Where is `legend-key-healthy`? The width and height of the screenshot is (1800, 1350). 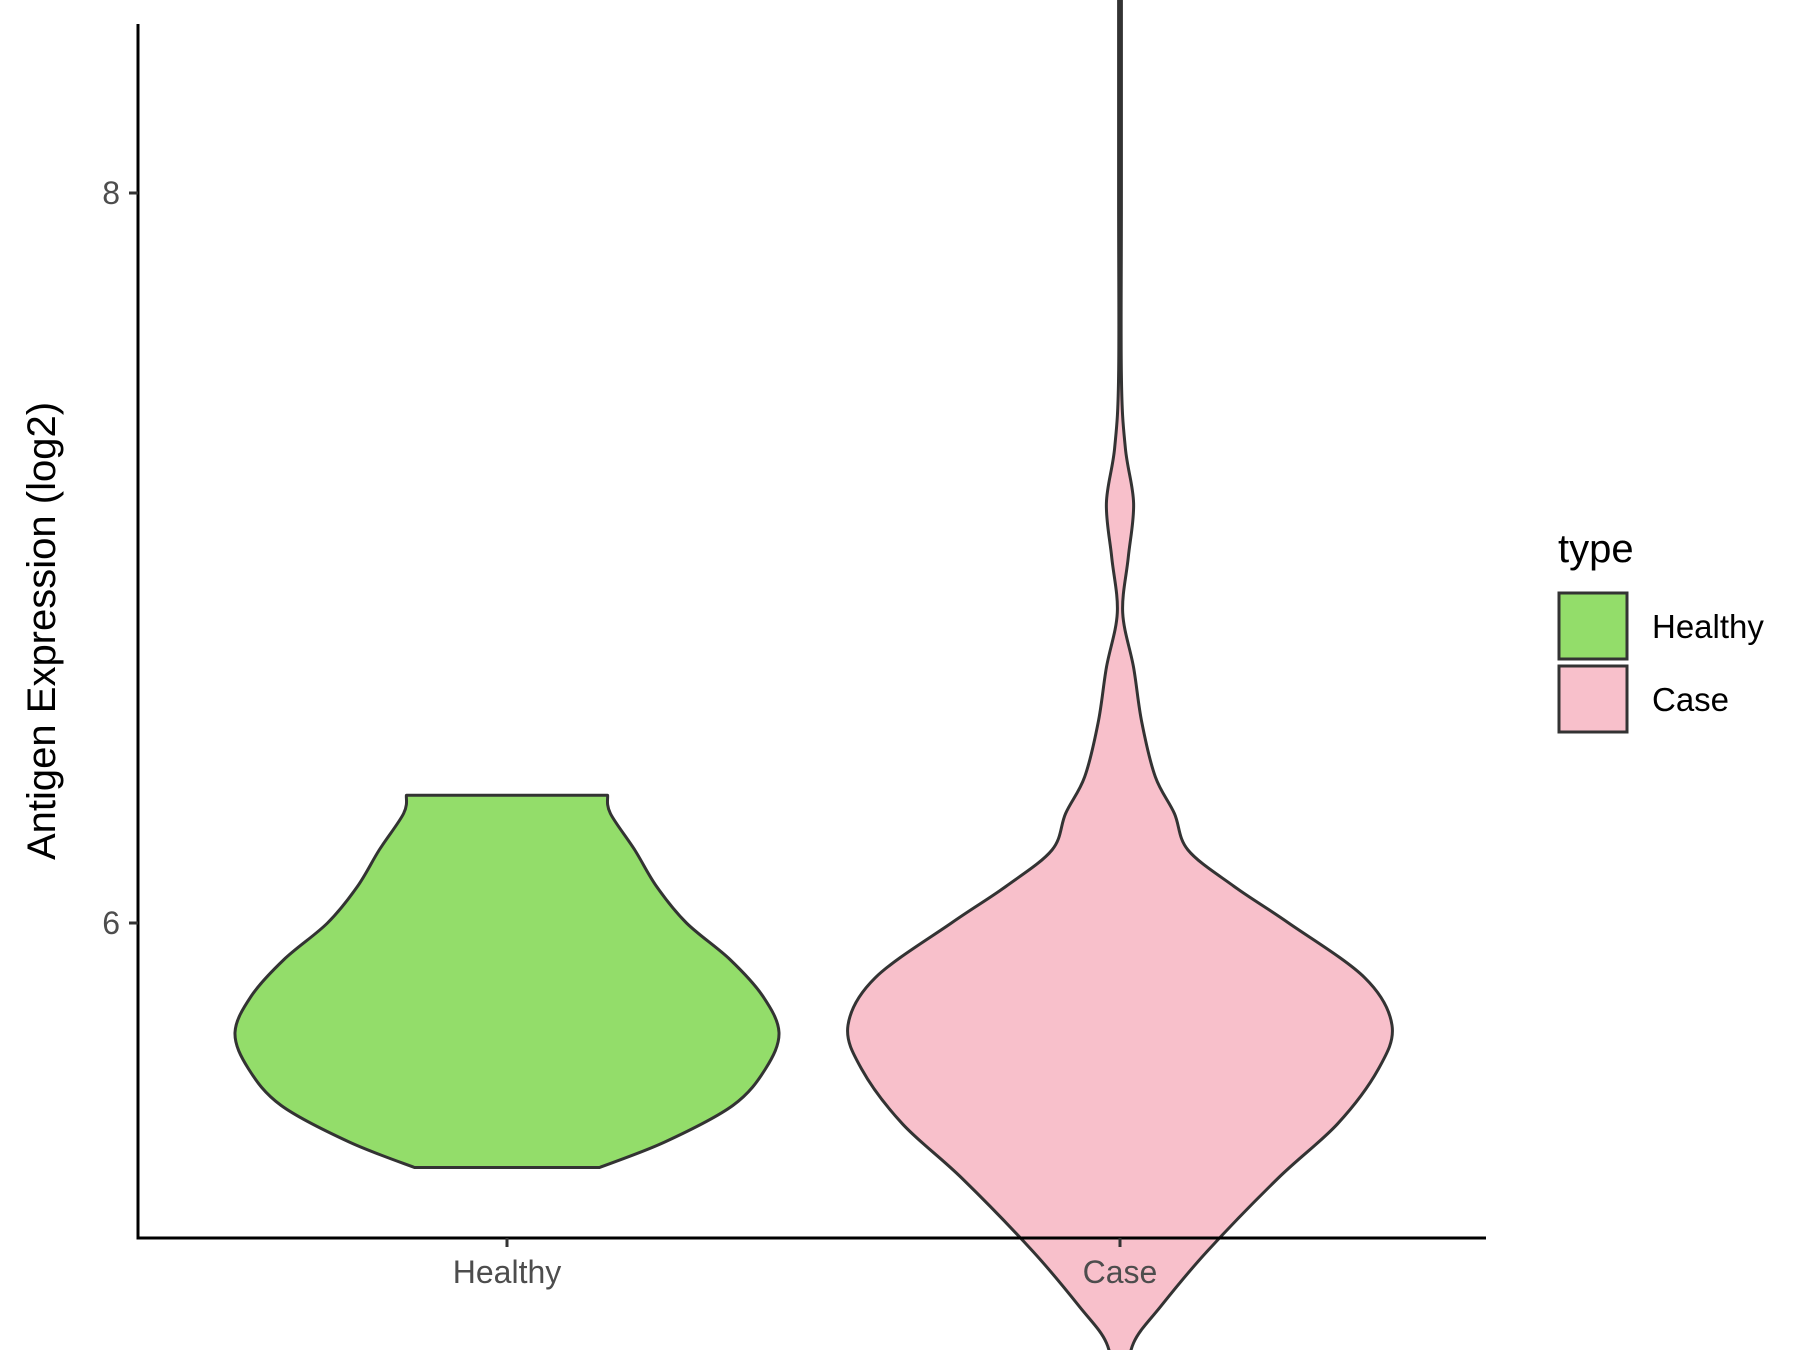 legend-key-healthy is located at coordinates (1593, 626).